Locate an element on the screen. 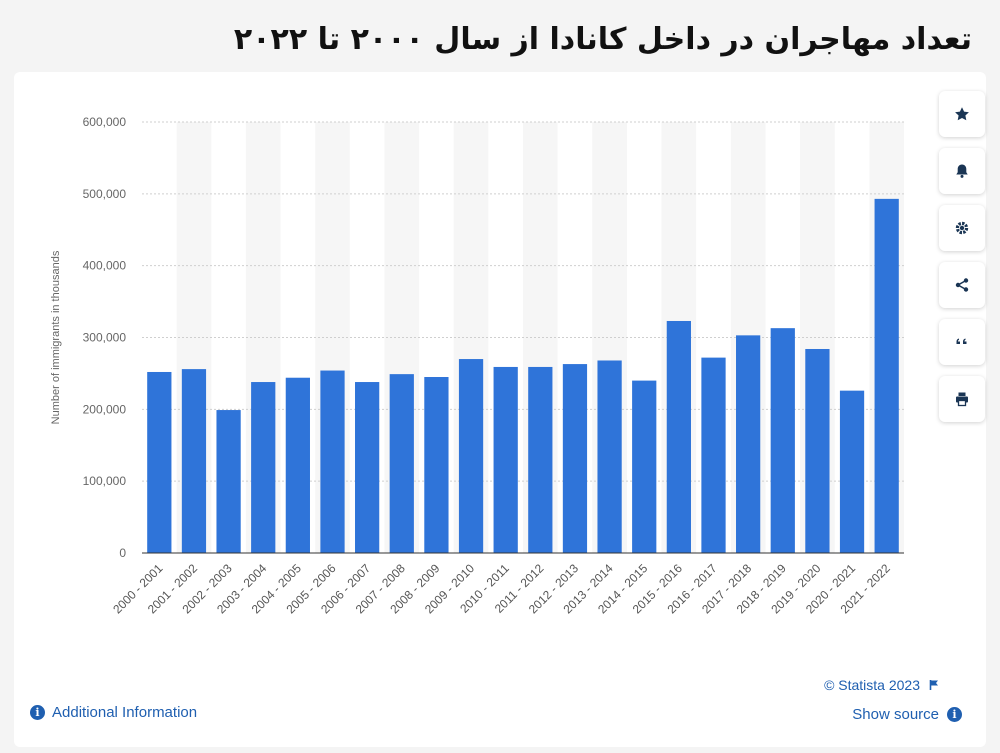 The width and height of the screenshot is (1000, 753). settings-button is located at coordinates (962, 228).